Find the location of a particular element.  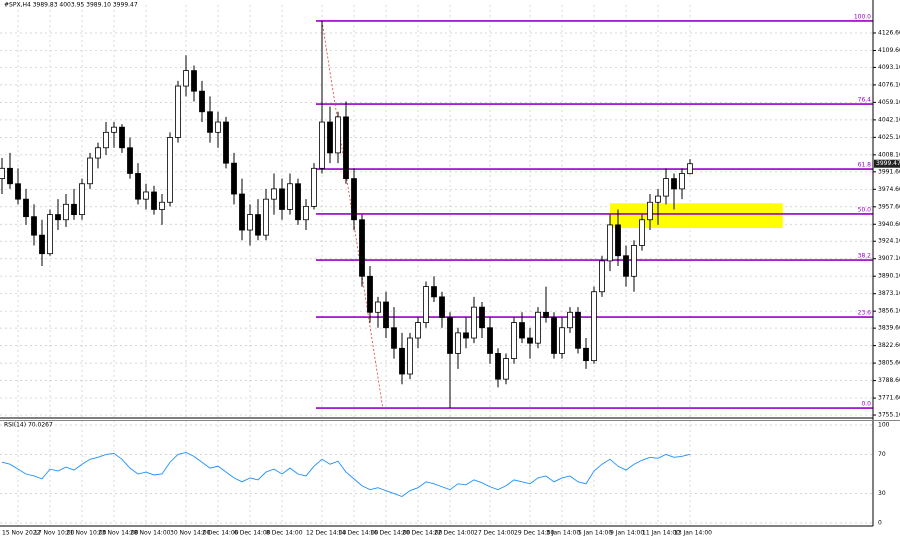

x-tick-label: 27 Dec 14:00 is located at coordinates (494, 533).